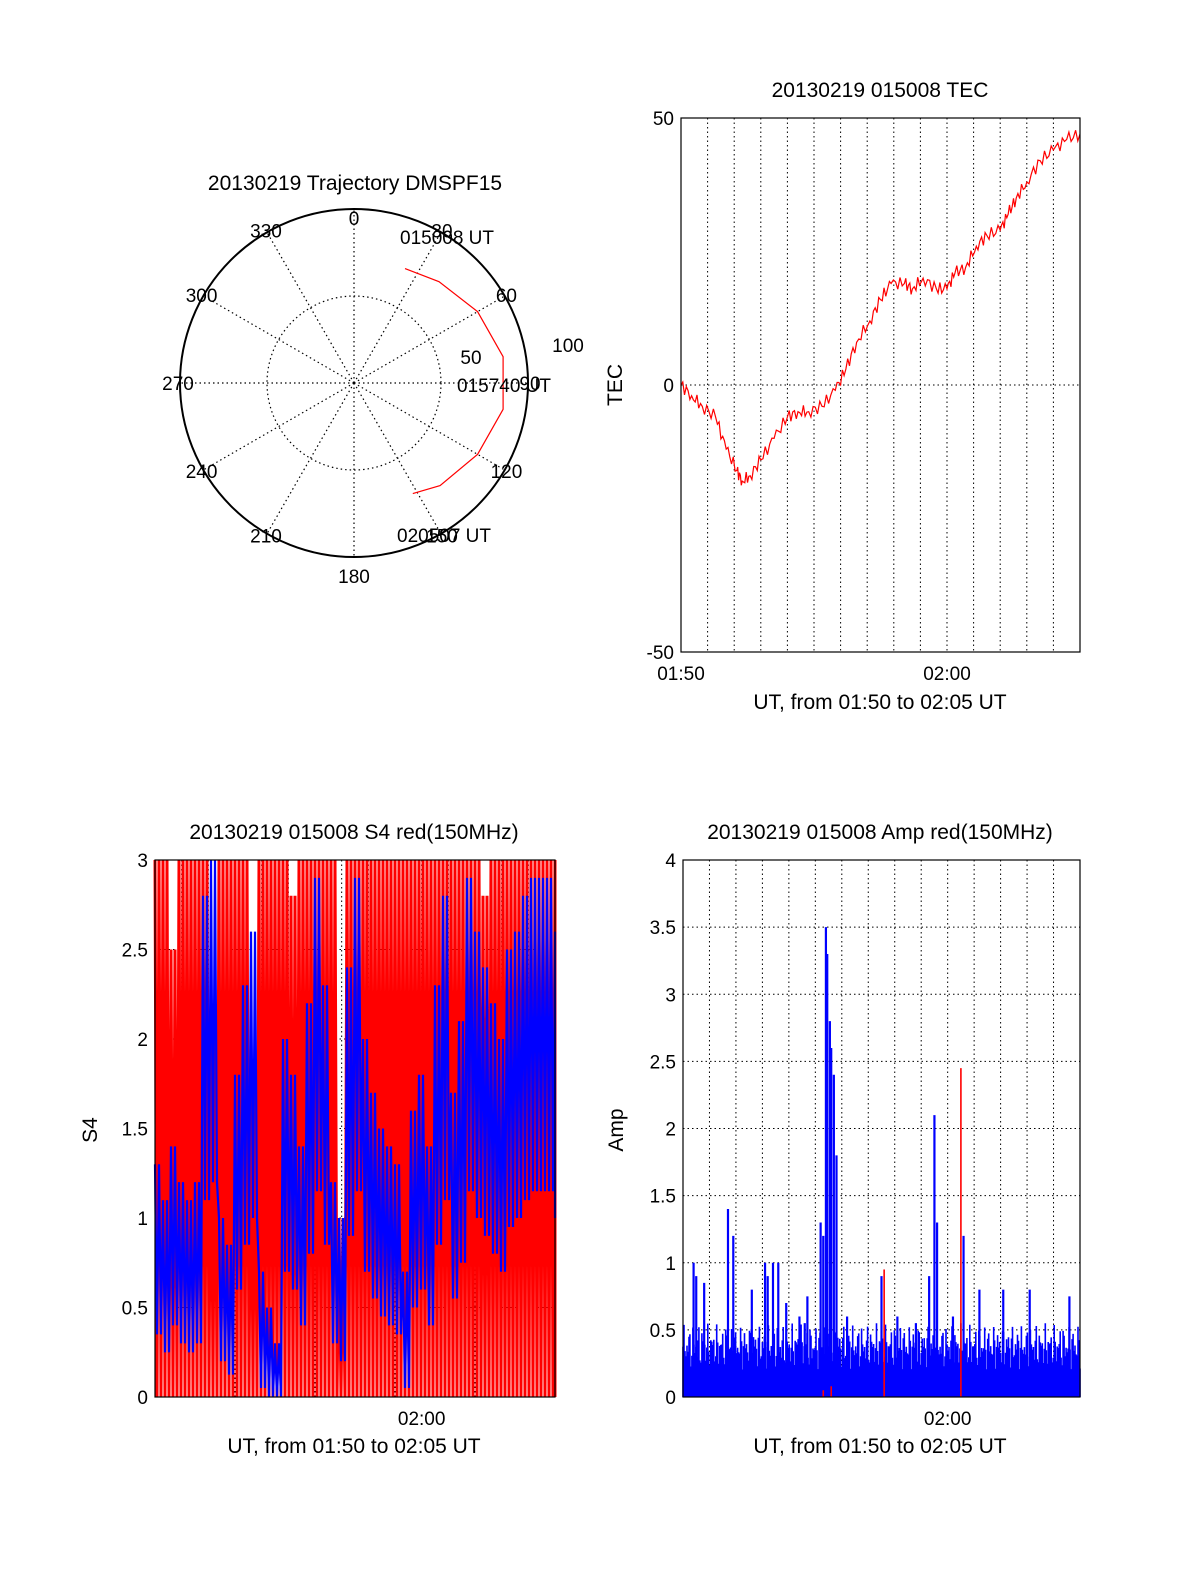 This screenshot has height=1575, width=1200. What do you see at coordinates (353, 1446) in the screenshot?
I see `s4-x-axis-label: UT, from 01:50 to 02:05 UT` at bounding box center [353, 1446].